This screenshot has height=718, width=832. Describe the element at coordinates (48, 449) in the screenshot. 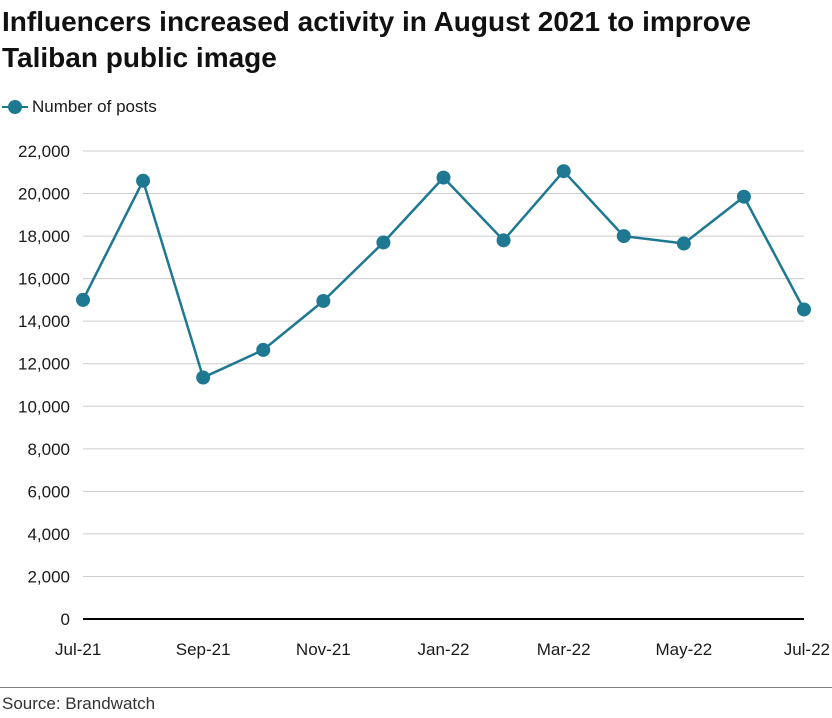

I see `y-tick-label: 8,000` at that location.